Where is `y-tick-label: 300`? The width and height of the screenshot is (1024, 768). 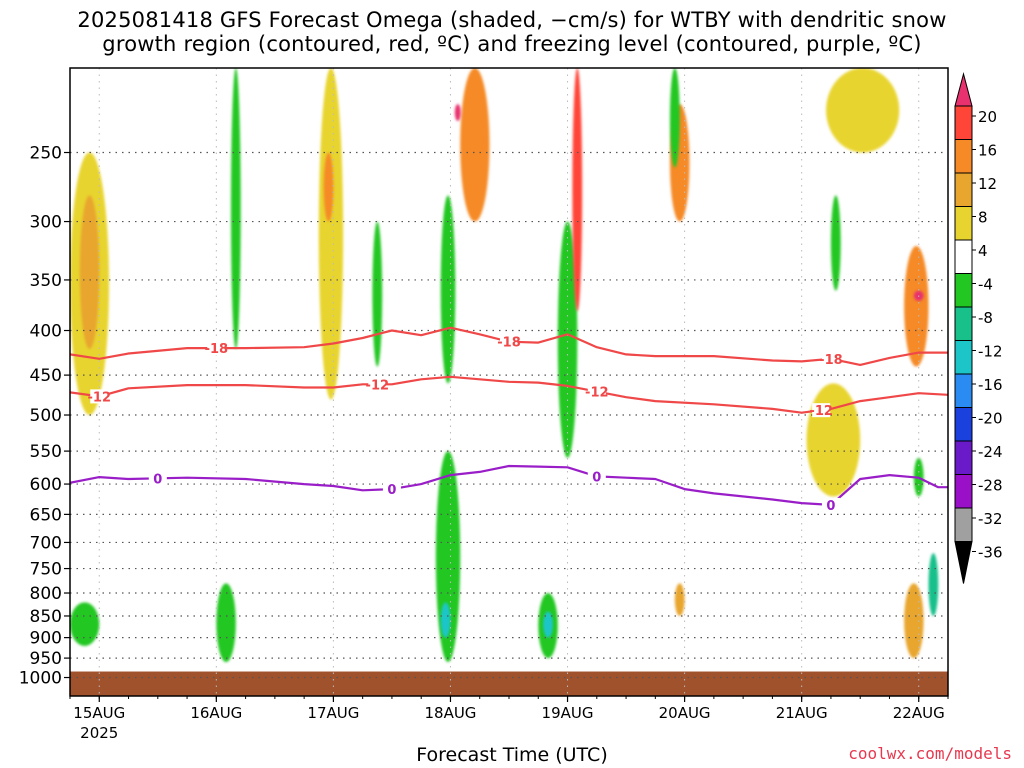
y-tick-label: 300 is located at coordinates (46, 223).